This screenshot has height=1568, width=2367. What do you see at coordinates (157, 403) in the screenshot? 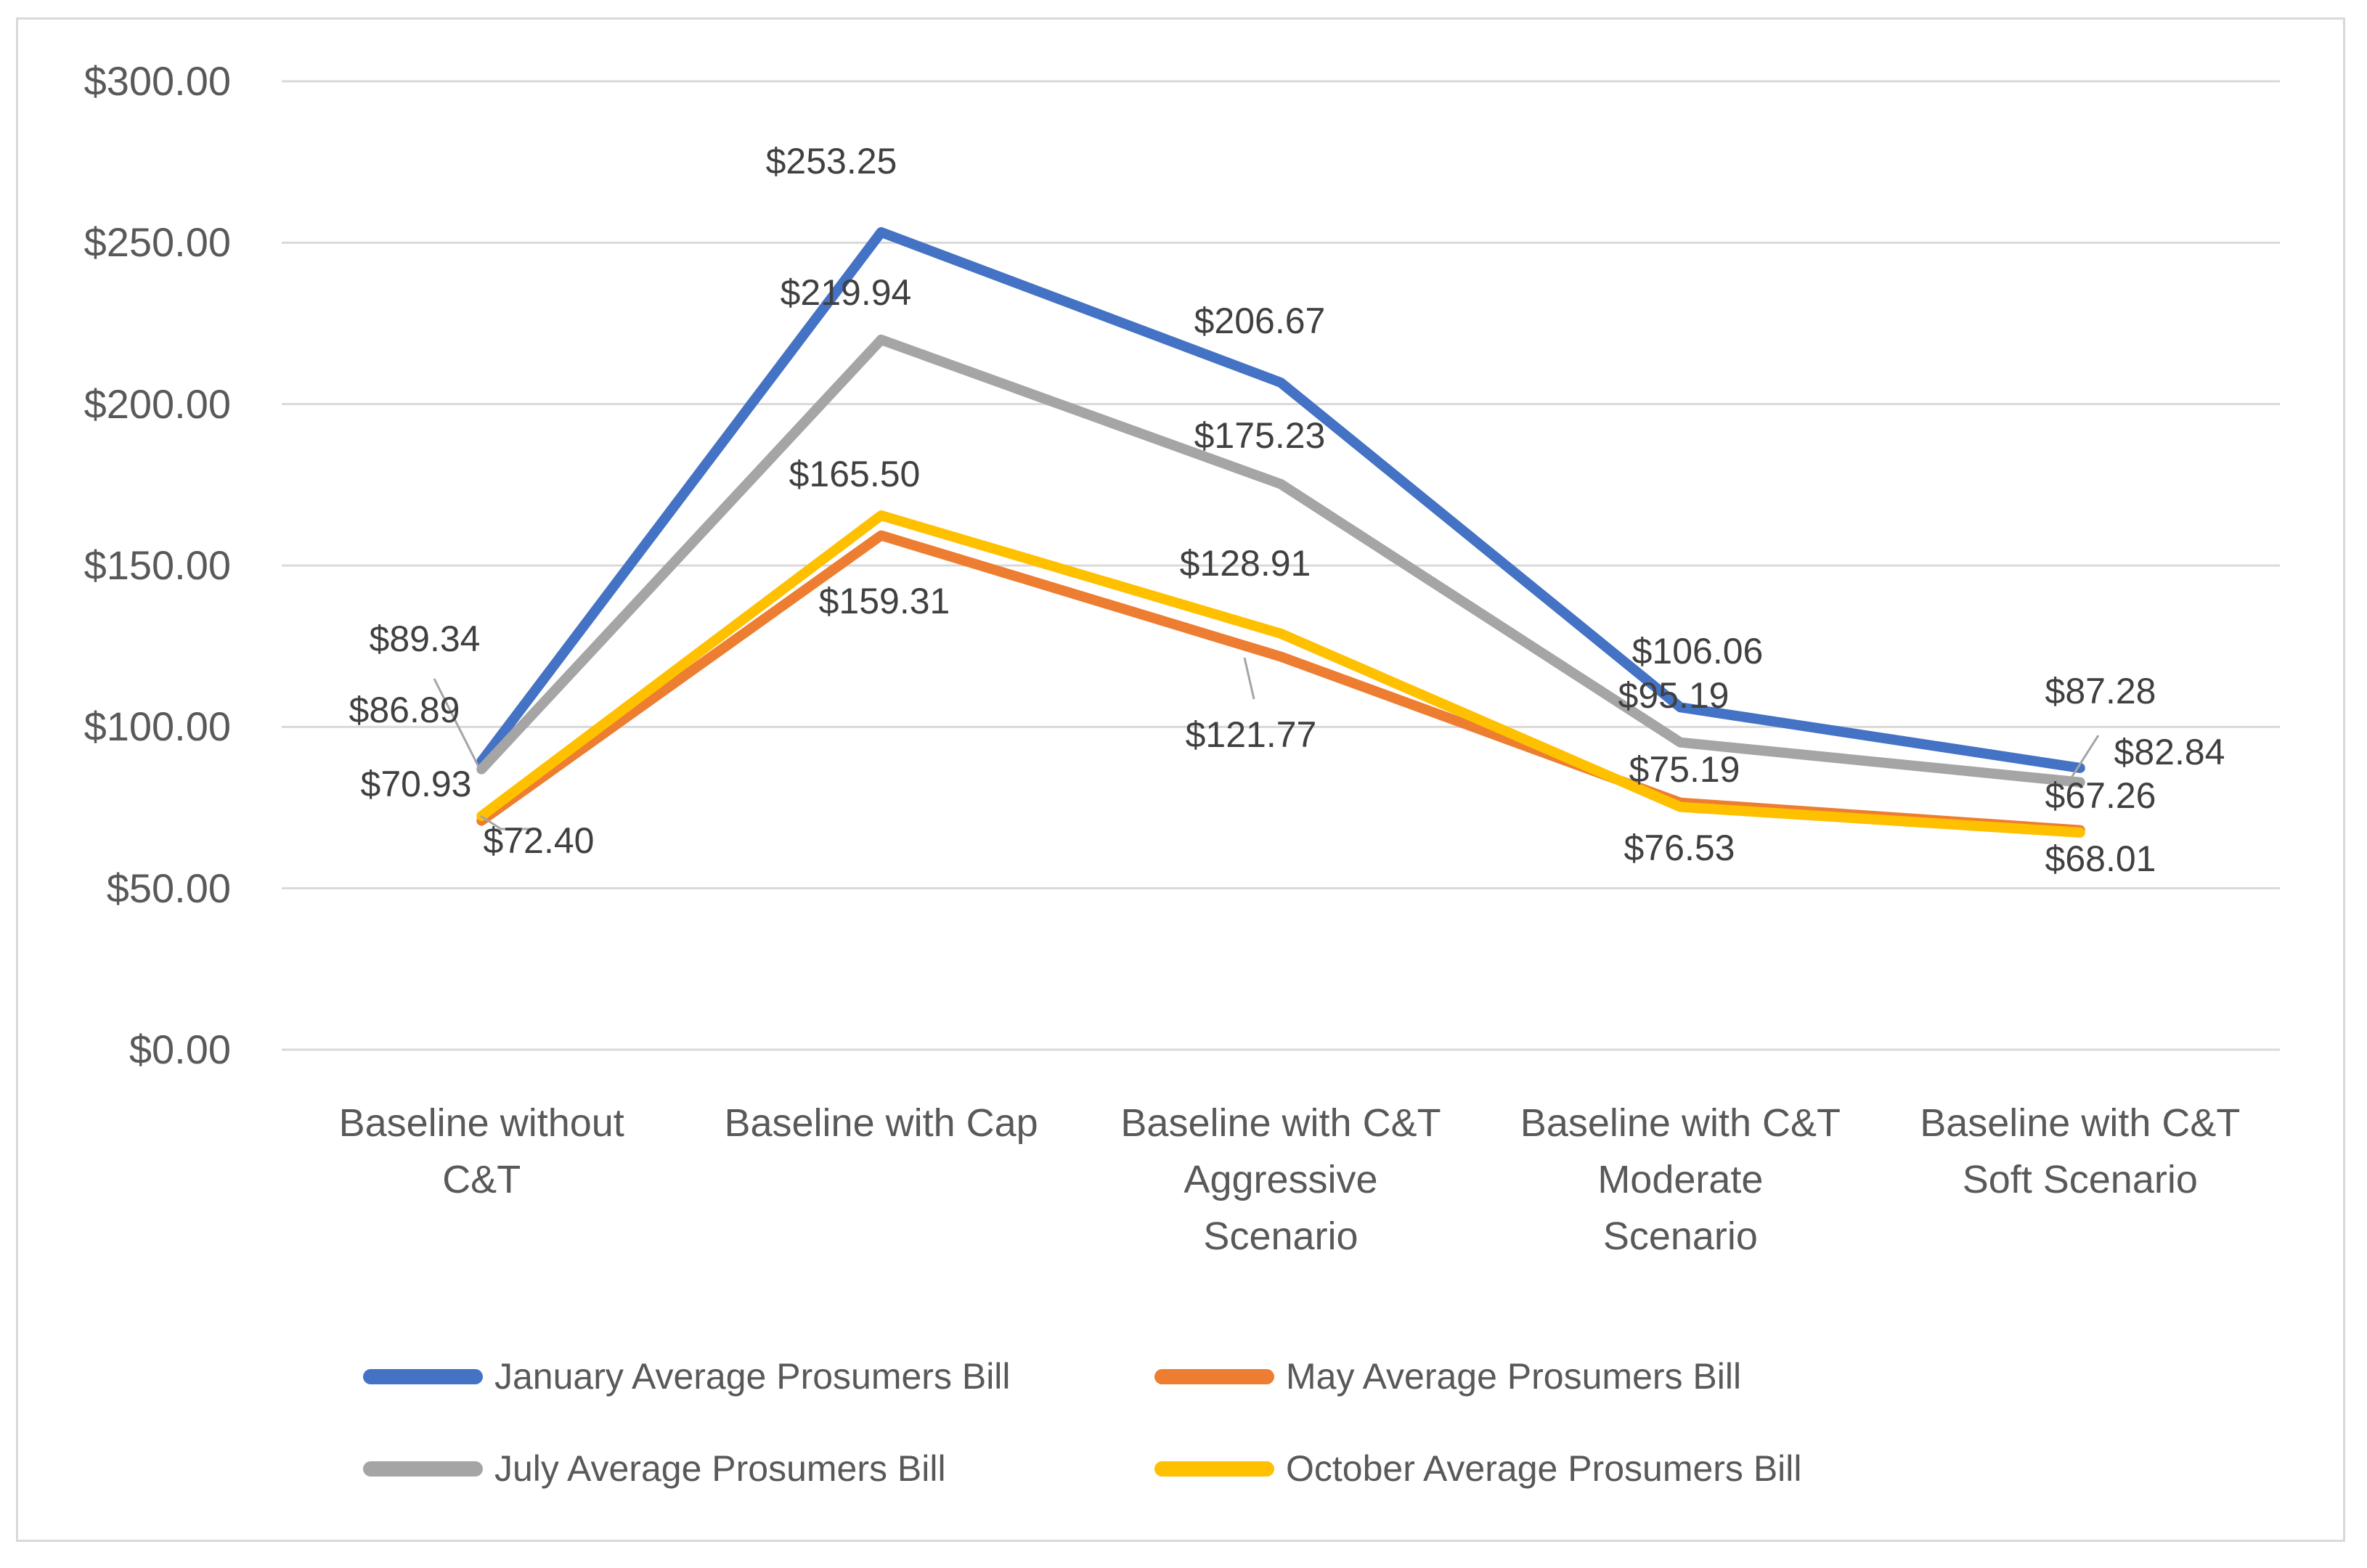
I see `y-axis-tick-label: $200.00` at bounding box center [157, 403].